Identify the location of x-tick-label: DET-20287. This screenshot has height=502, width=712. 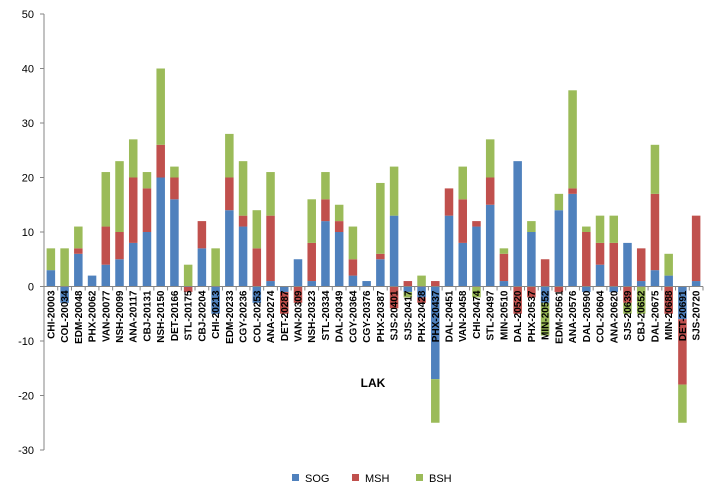
(285, 315).